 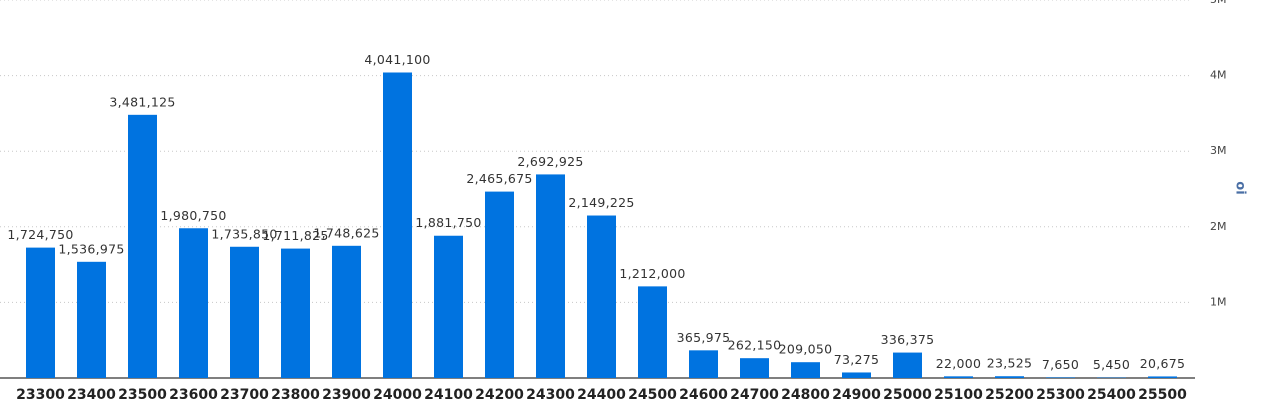 What do you see at coordinates (244, 233) in the screenshot?
I see `value-label: 1,735,850` at bounding box center [244, 233].